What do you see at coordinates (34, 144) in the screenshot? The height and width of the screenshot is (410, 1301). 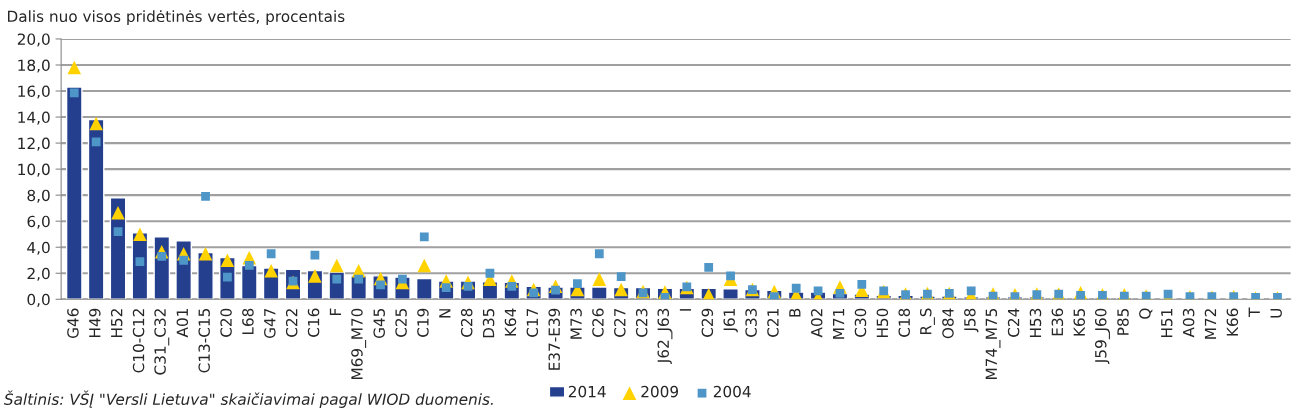 I see `y-tick-label: 12,0` at bounding box center [34, 144].